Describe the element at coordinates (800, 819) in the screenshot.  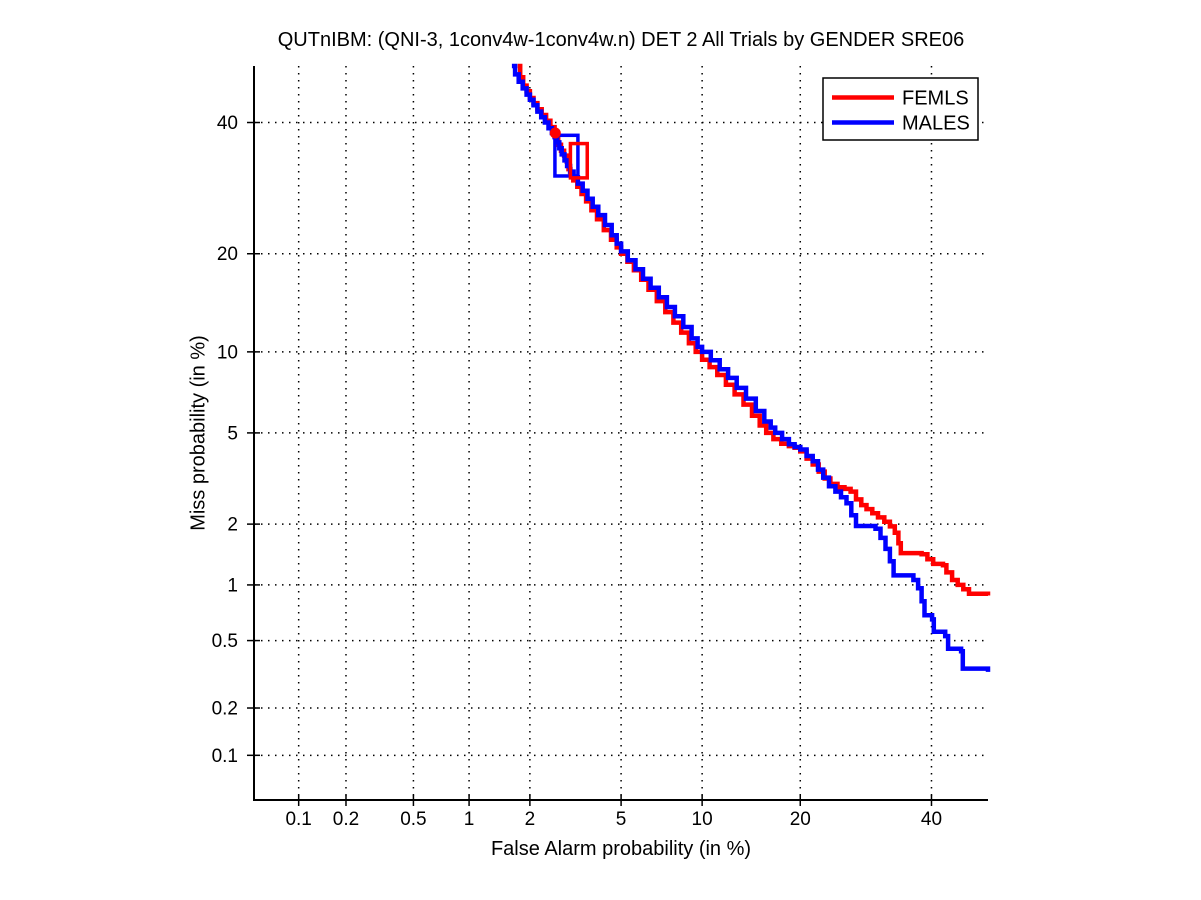
I see `x-tick-label: 20` at that location.